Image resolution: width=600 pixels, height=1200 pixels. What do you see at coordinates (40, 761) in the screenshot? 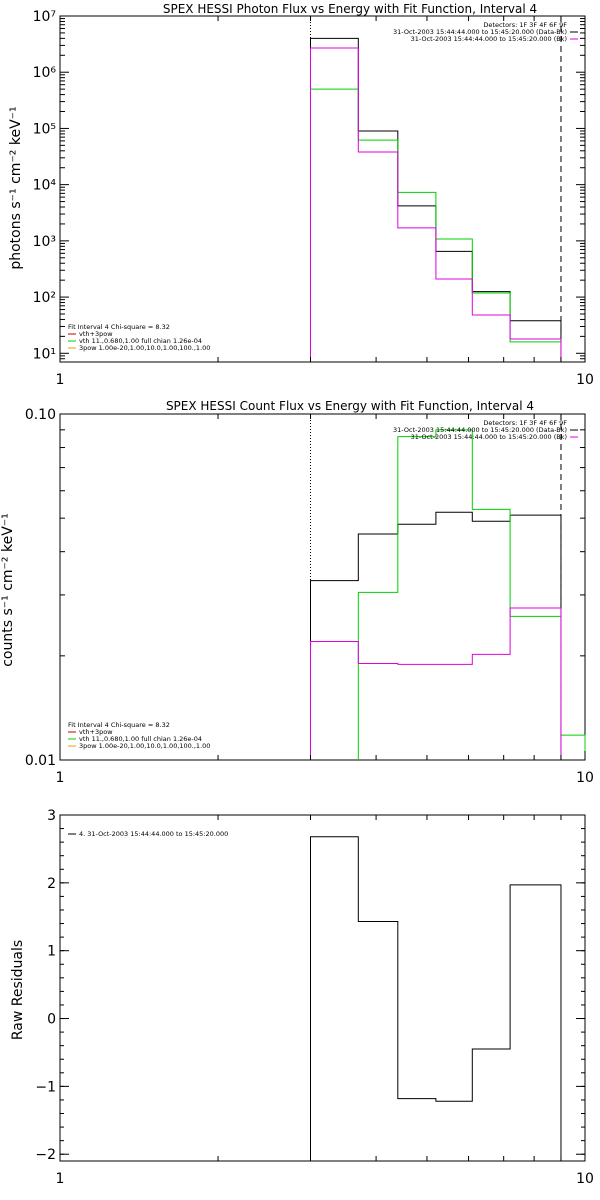
I see `y-tick-label: 0.01` at bounding box center [40, 761].